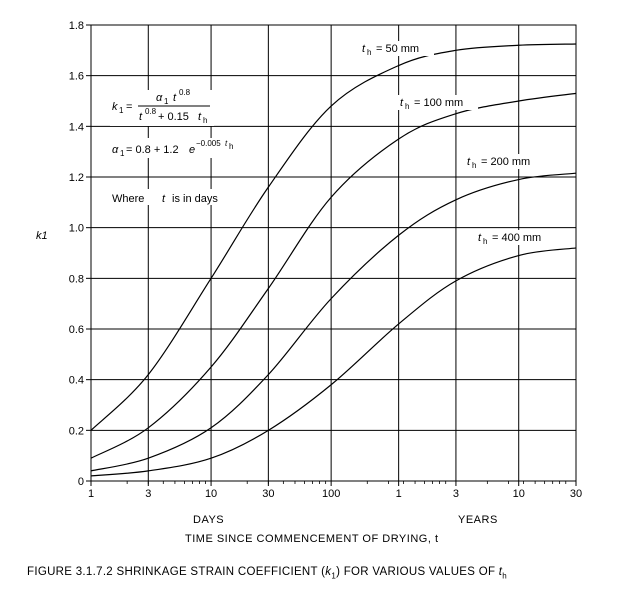 Image resolution: width=628 pixels, height=592 pixels. Describe the element at coordinates (129, 107) in the screenshot. I see `eq-k1-equals: =` at that location.